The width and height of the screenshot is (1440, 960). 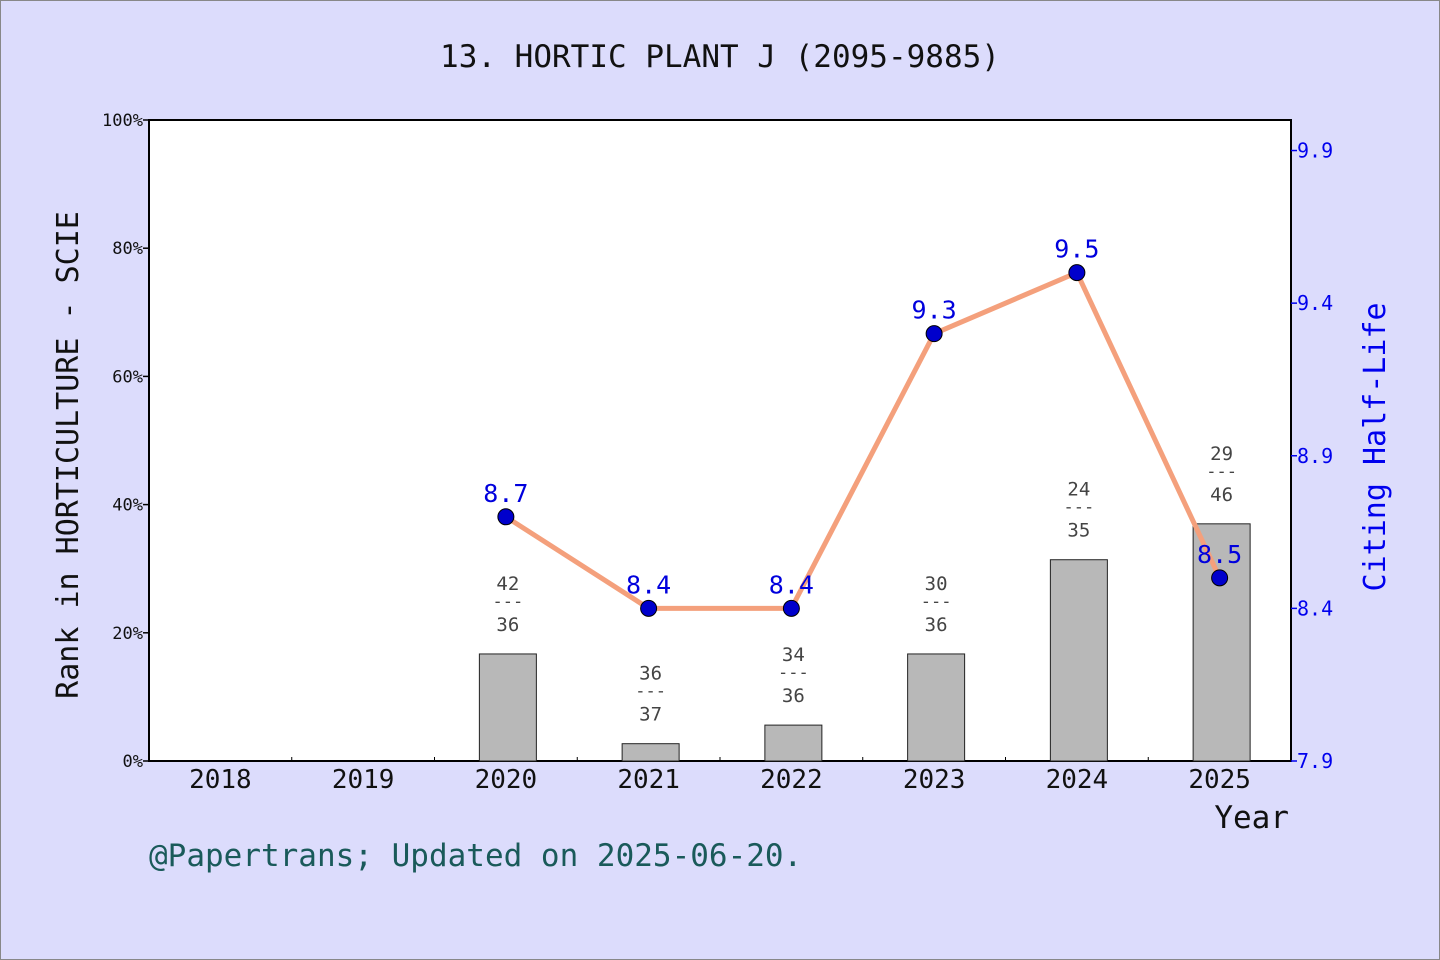 What do you see at coordinates (506, 780) in the screenshot?
I see `x-tick-label: 2020` at bounding box center [506, 780].